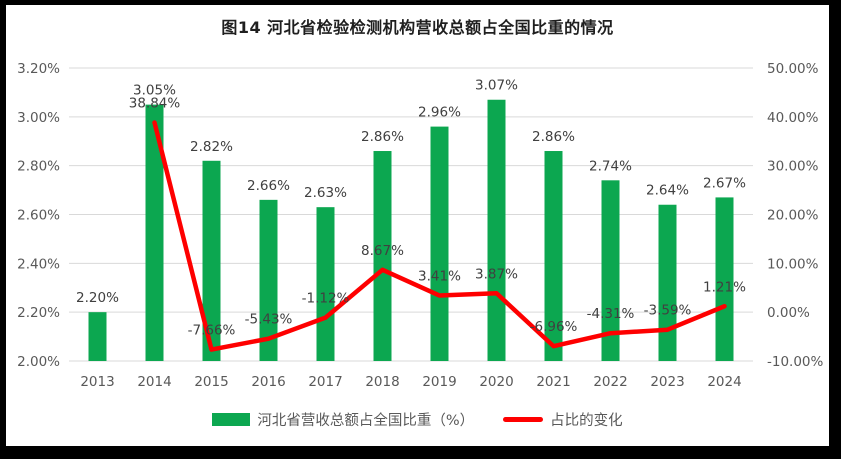 This screenshot has width=841, height=459. What do you see at coordinates (268, 186) in the screenshot?
I see `bar-label: 2.66%` at bounding box center [268, 186].